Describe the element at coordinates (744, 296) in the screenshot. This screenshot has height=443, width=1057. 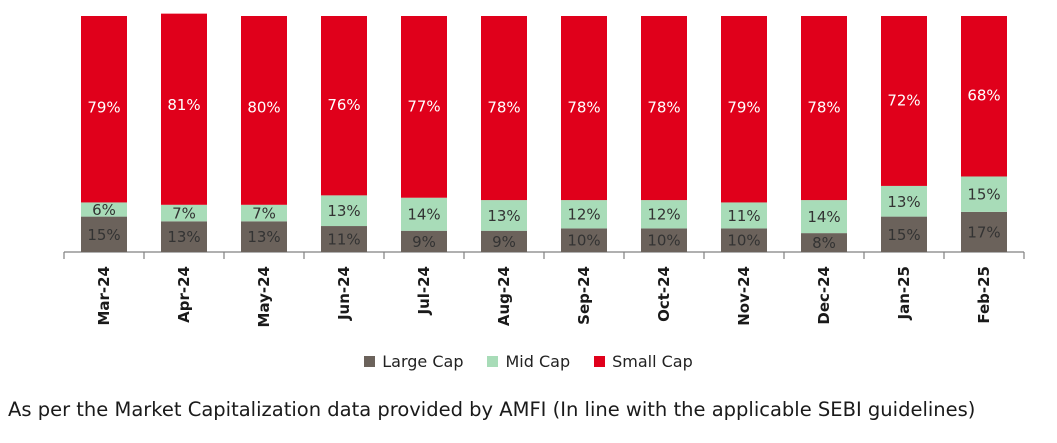
I see `x-tick-label-nov-24: Nov-24` at that location.